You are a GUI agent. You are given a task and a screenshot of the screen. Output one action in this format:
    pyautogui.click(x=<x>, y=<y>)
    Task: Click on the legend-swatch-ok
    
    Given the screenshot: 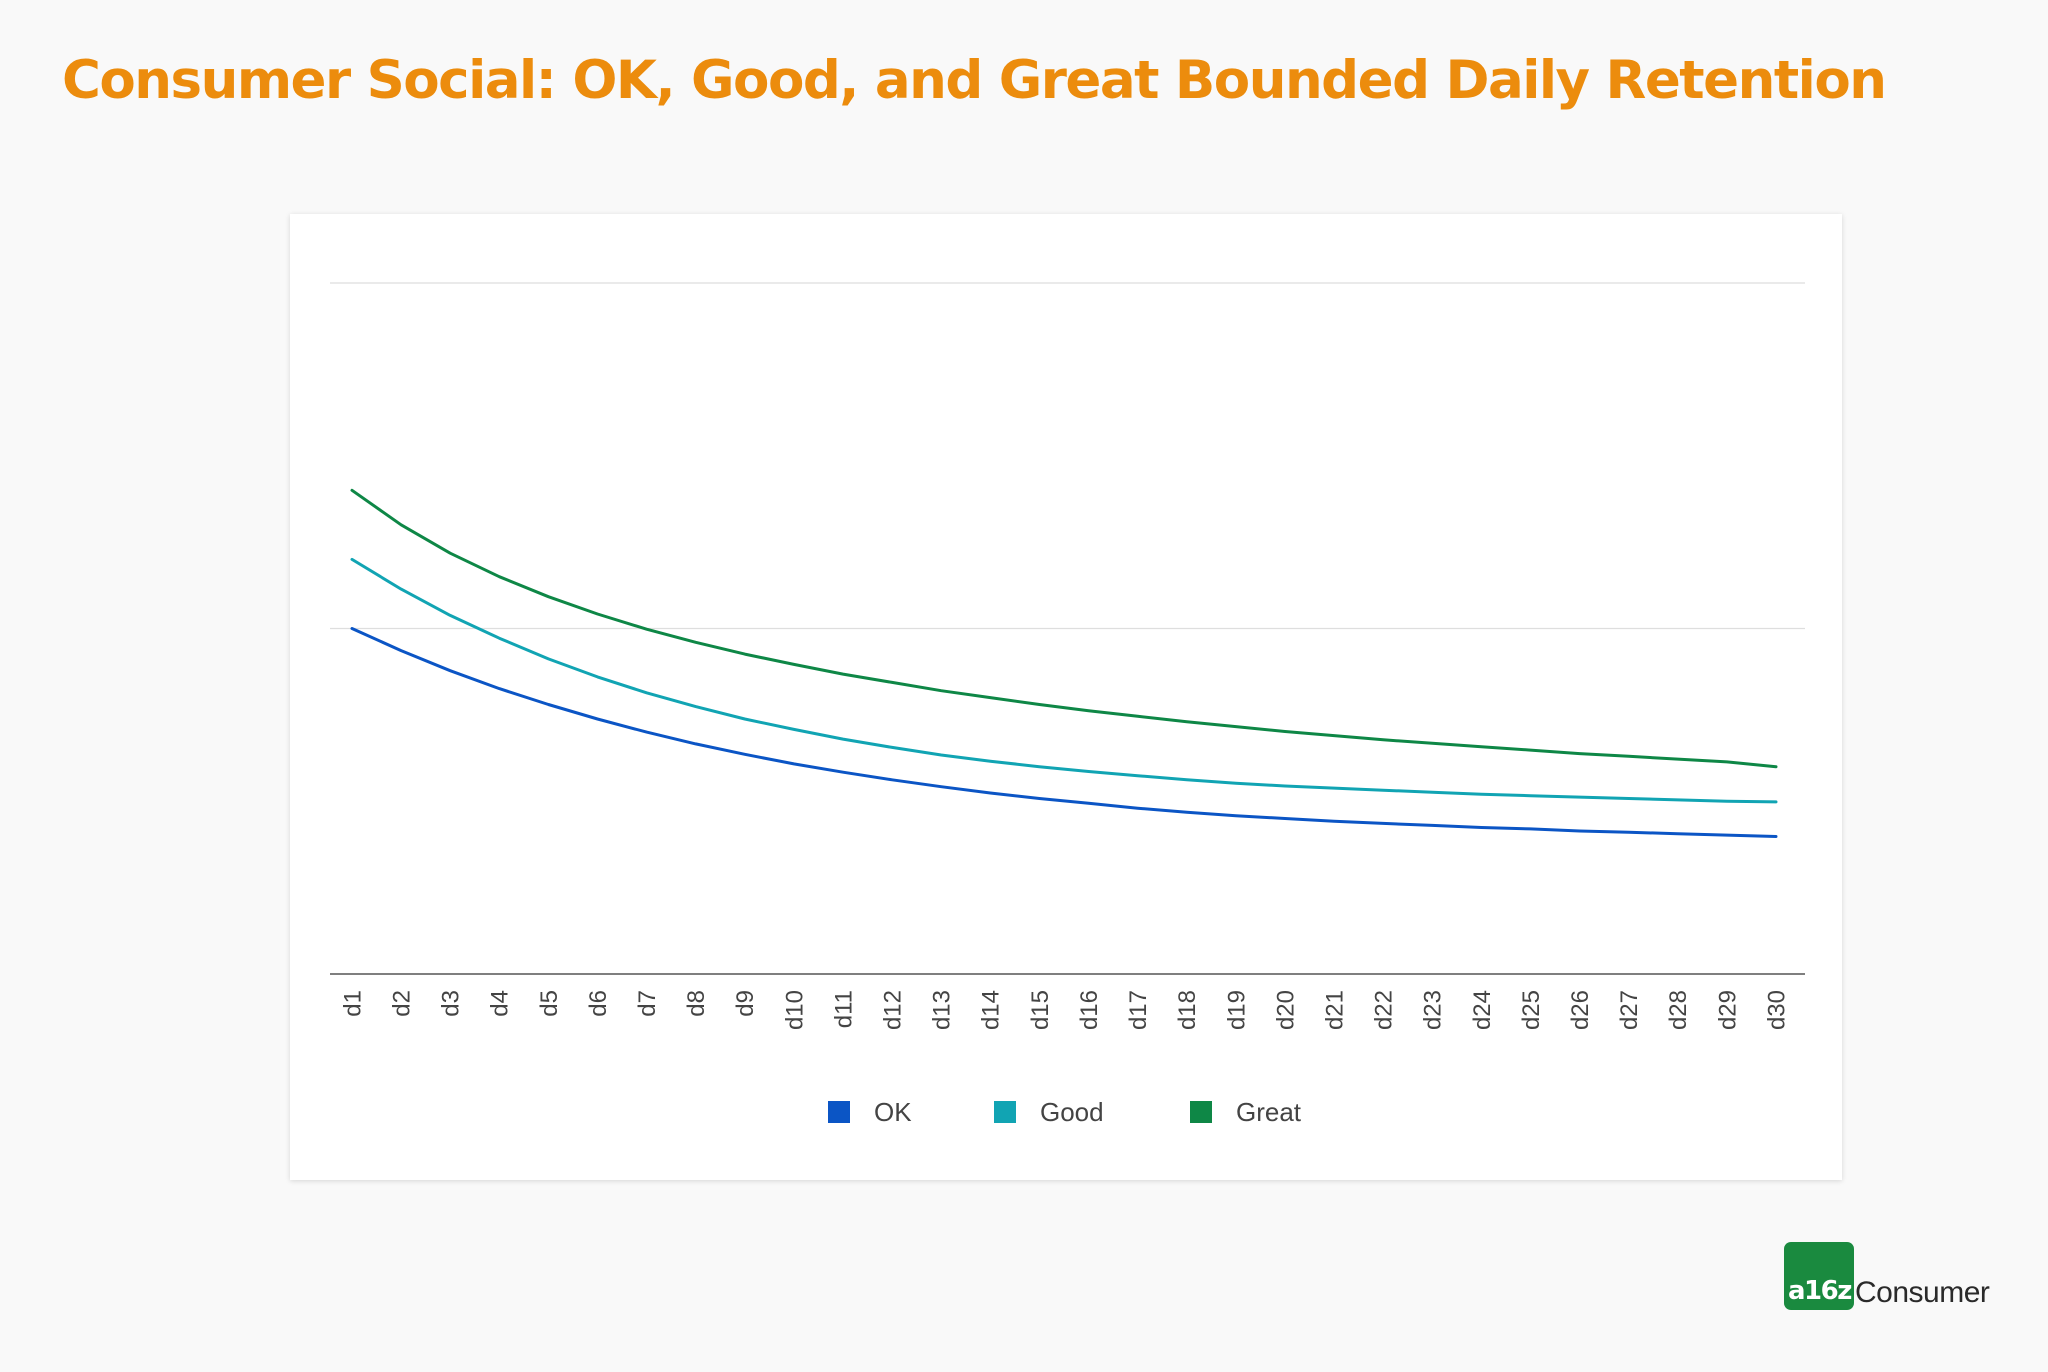 What is the action you would take?
    pyautogui.click(x=839, y=1112)
    